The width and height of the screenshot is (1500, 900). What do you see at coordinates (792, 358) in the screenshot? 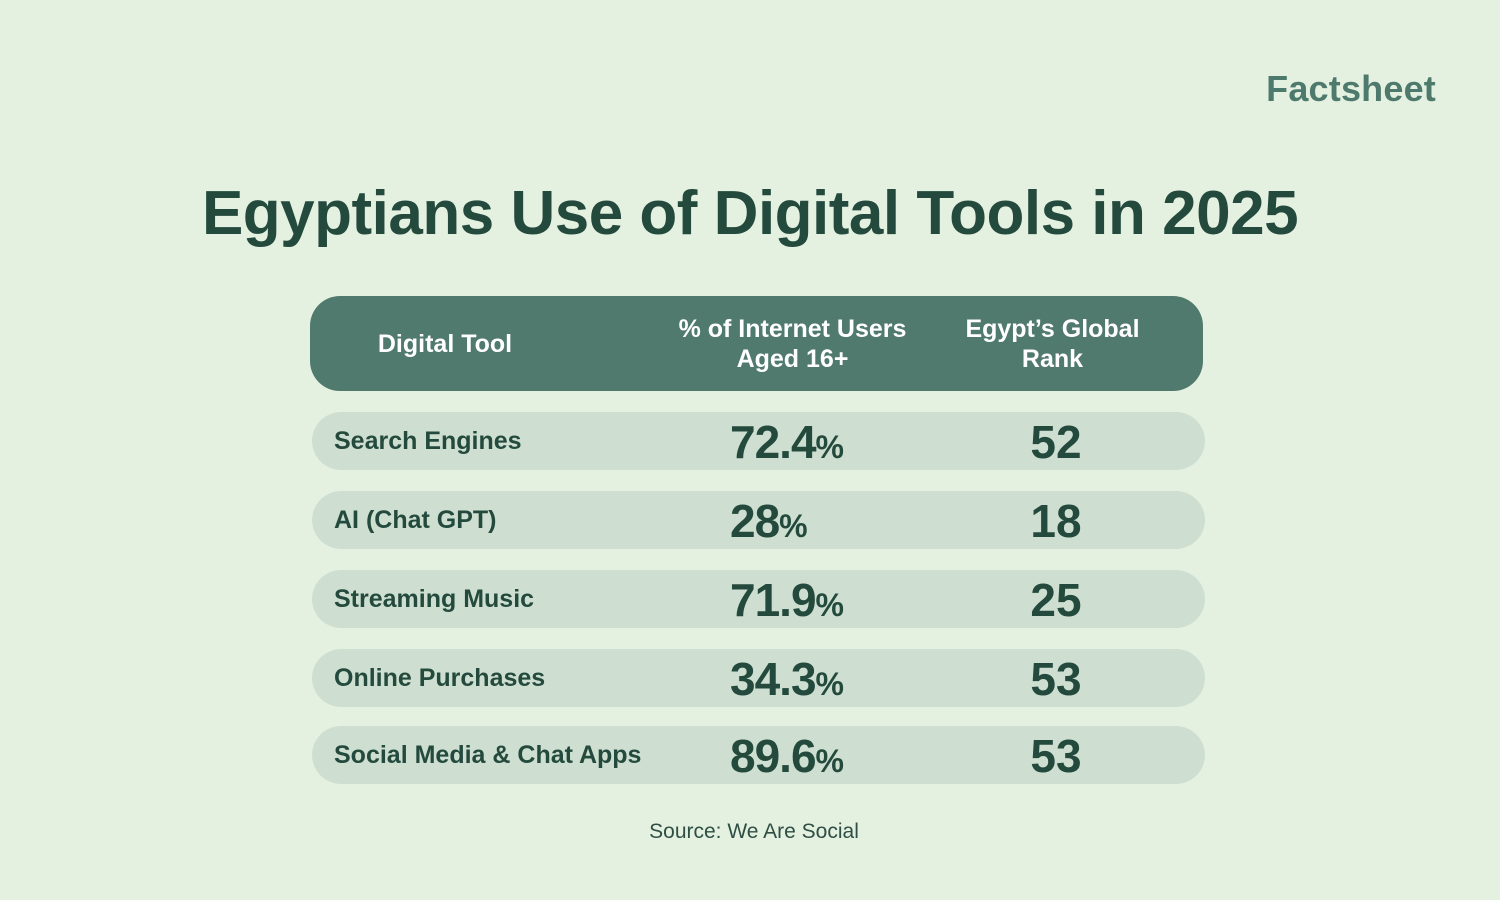
I see `header-percent-users-line2: Aged 16+` at bounding box center [792, 358].